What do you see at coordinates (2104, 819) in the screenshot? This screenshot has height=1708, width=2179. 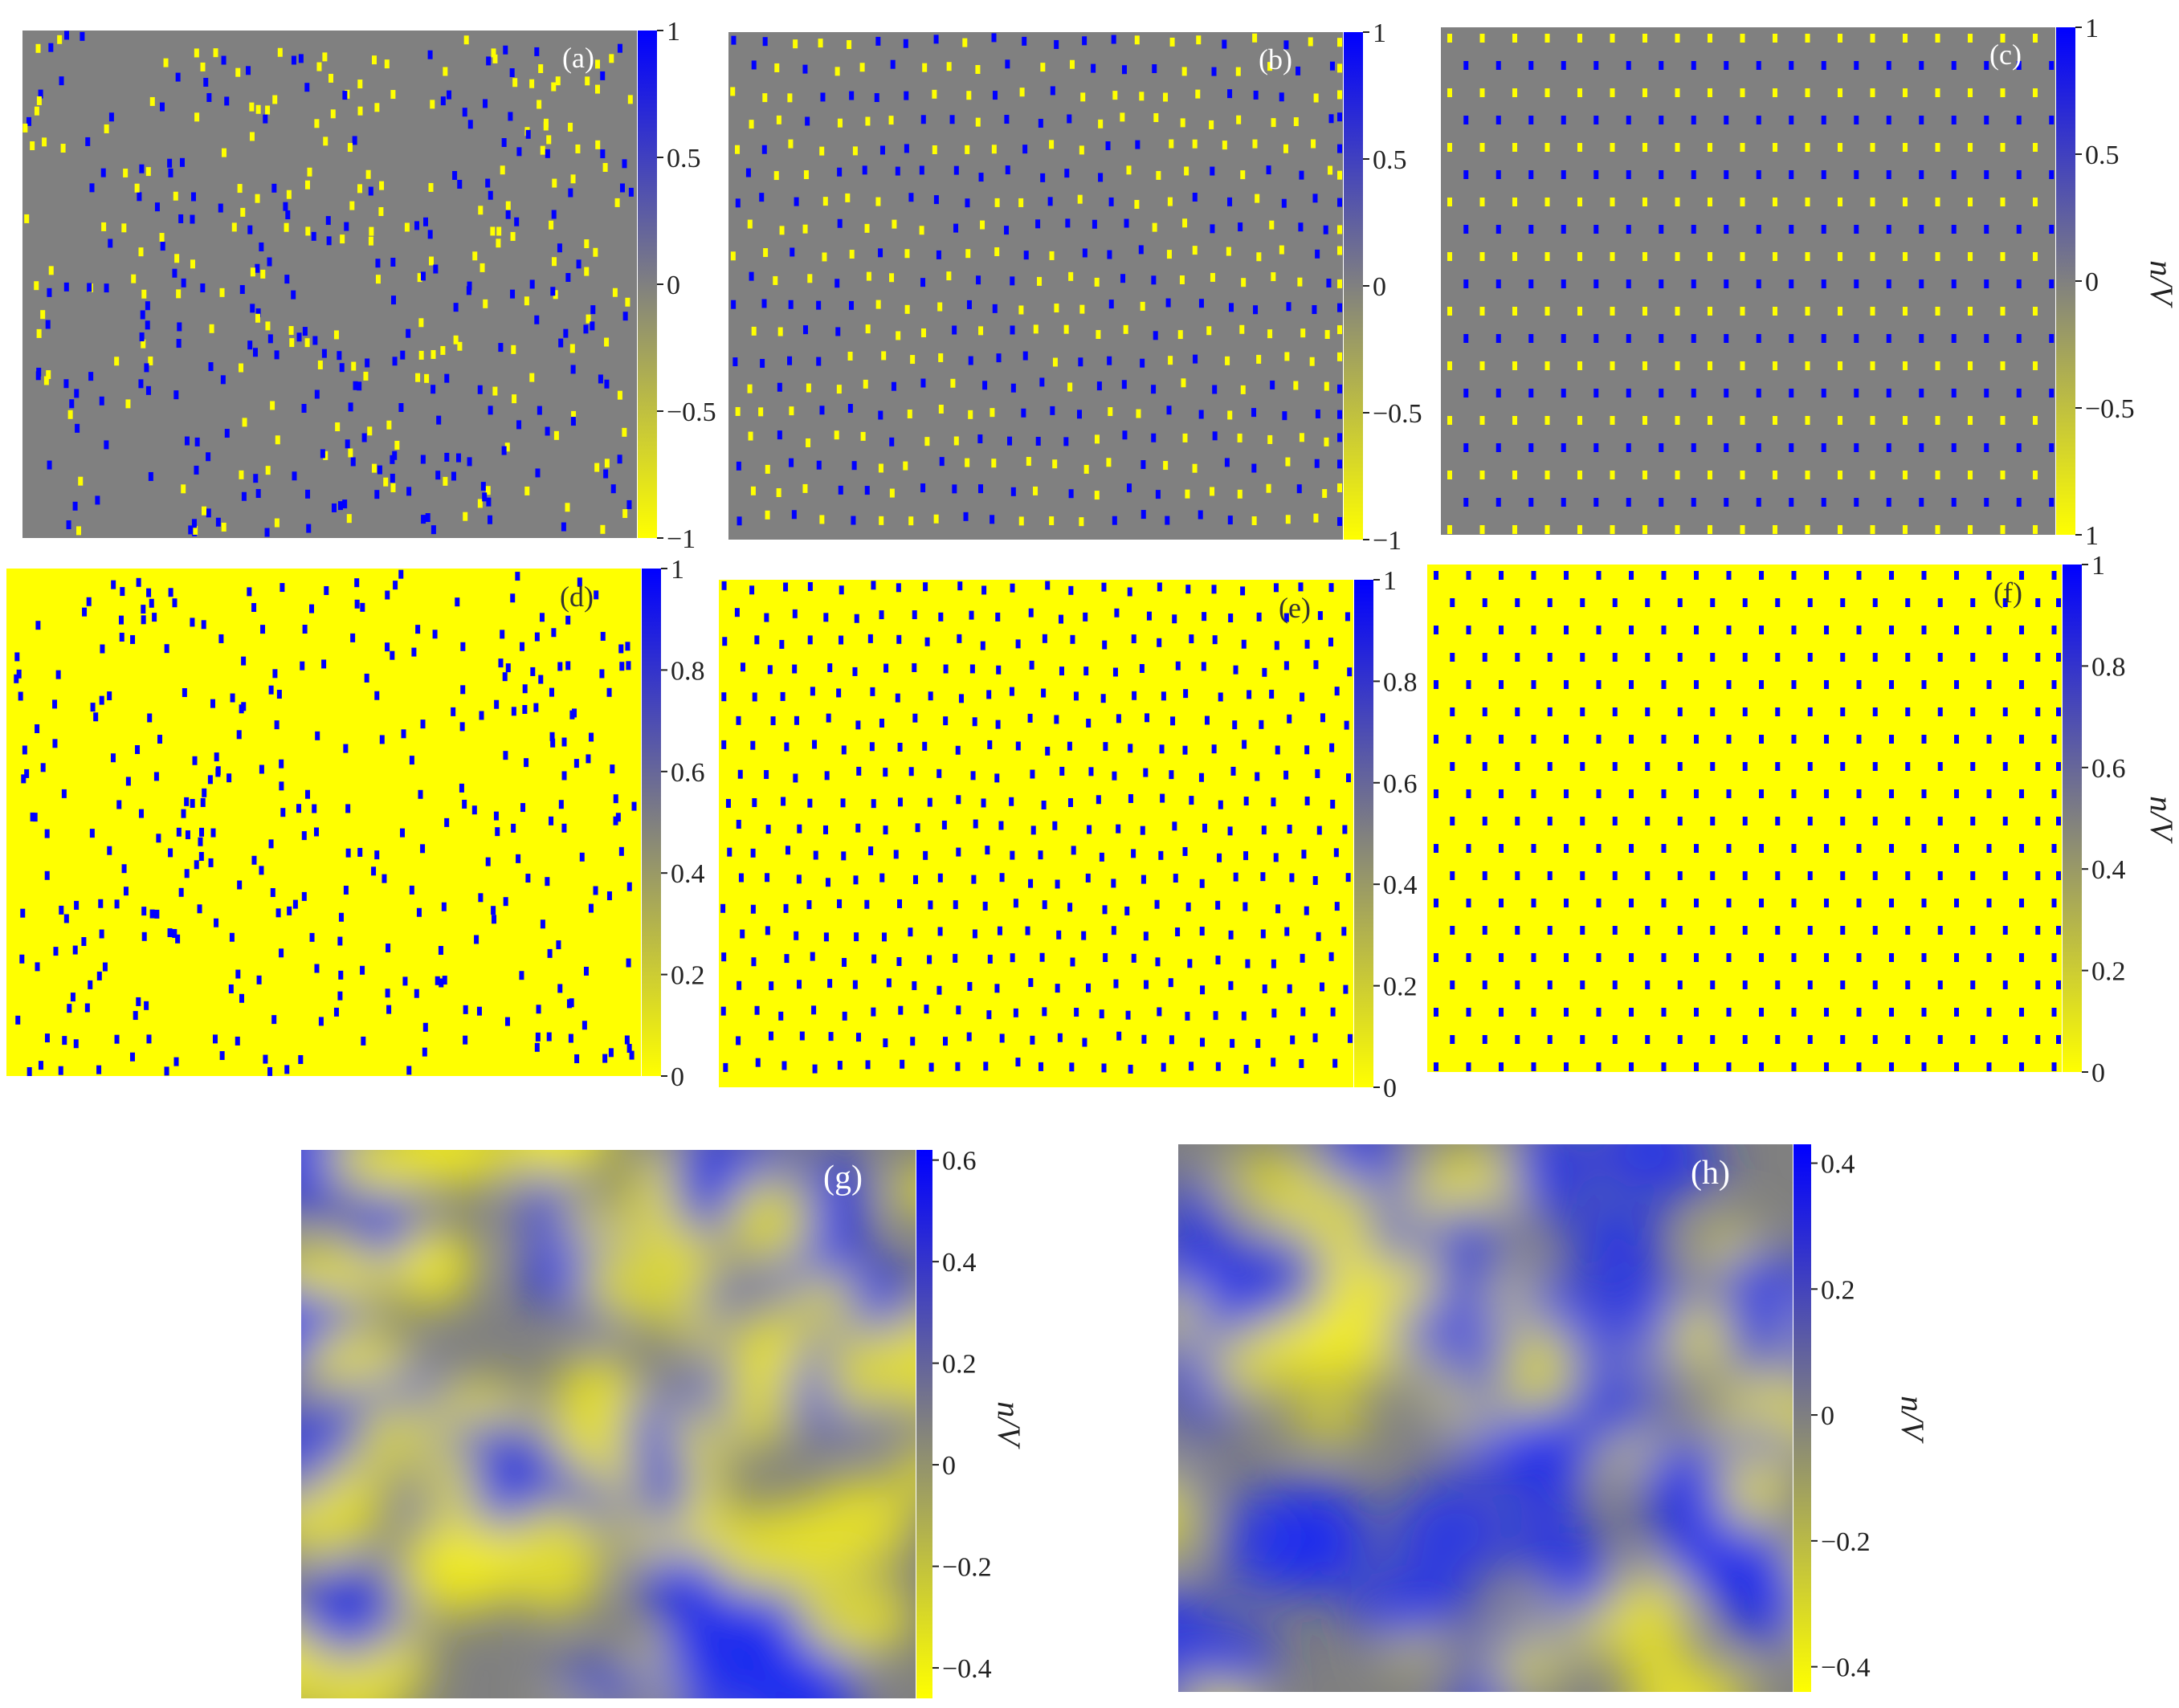 I see `colorbar-ticks-f: 10.80.60.40.20` at bounding box center [2104, 819].